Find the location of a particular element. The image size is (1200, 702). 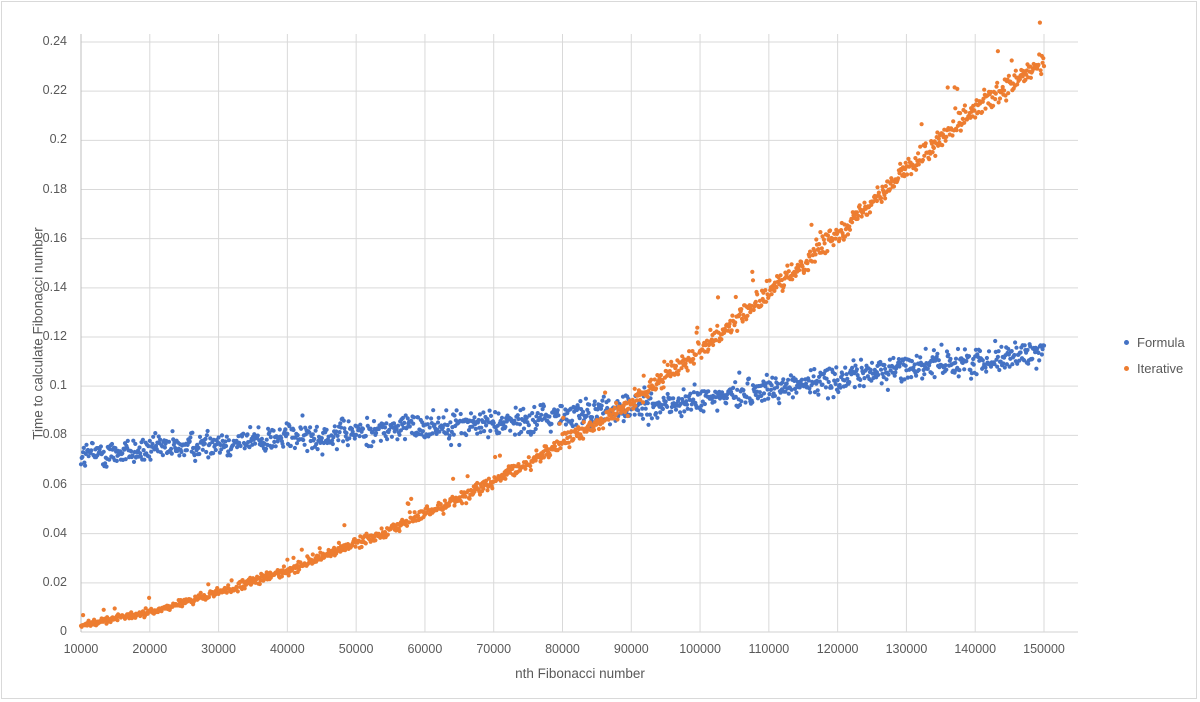

legend: Formula Iterative is located at coordinates (1154, 355).